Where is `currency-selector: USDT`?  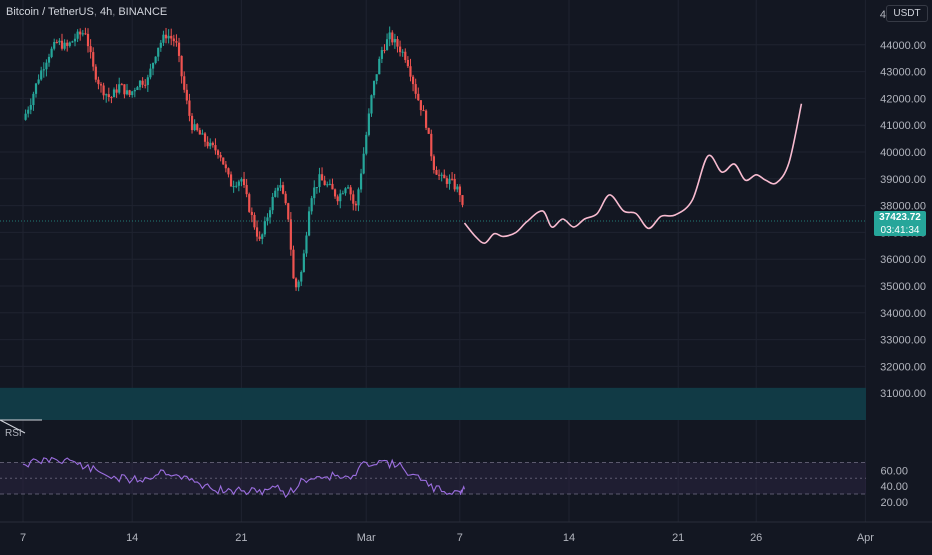 currency-selector: USDT is located at coordinates (907, 13).